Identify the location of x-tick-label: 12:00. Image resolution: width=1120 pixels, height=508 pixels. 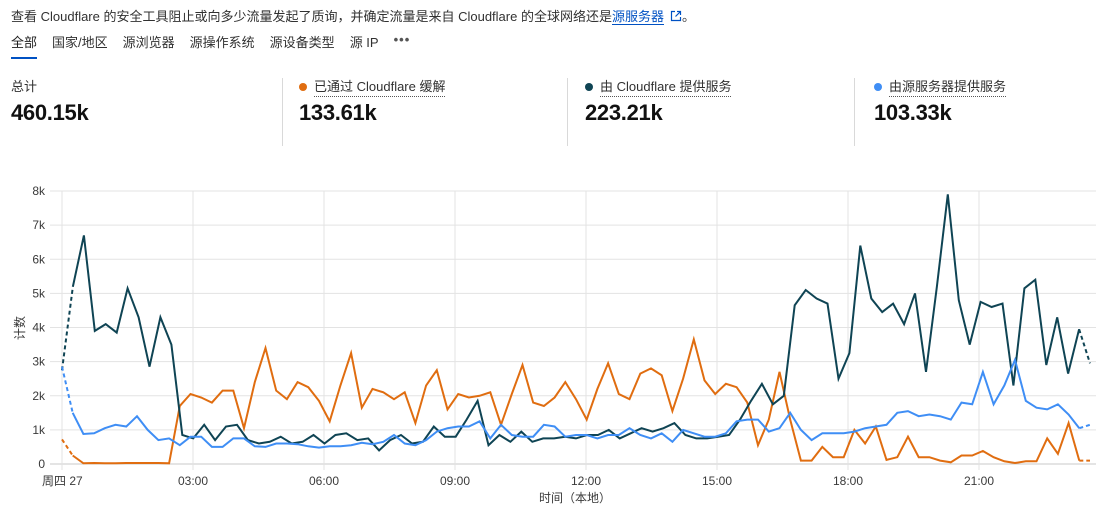
(586, 481).